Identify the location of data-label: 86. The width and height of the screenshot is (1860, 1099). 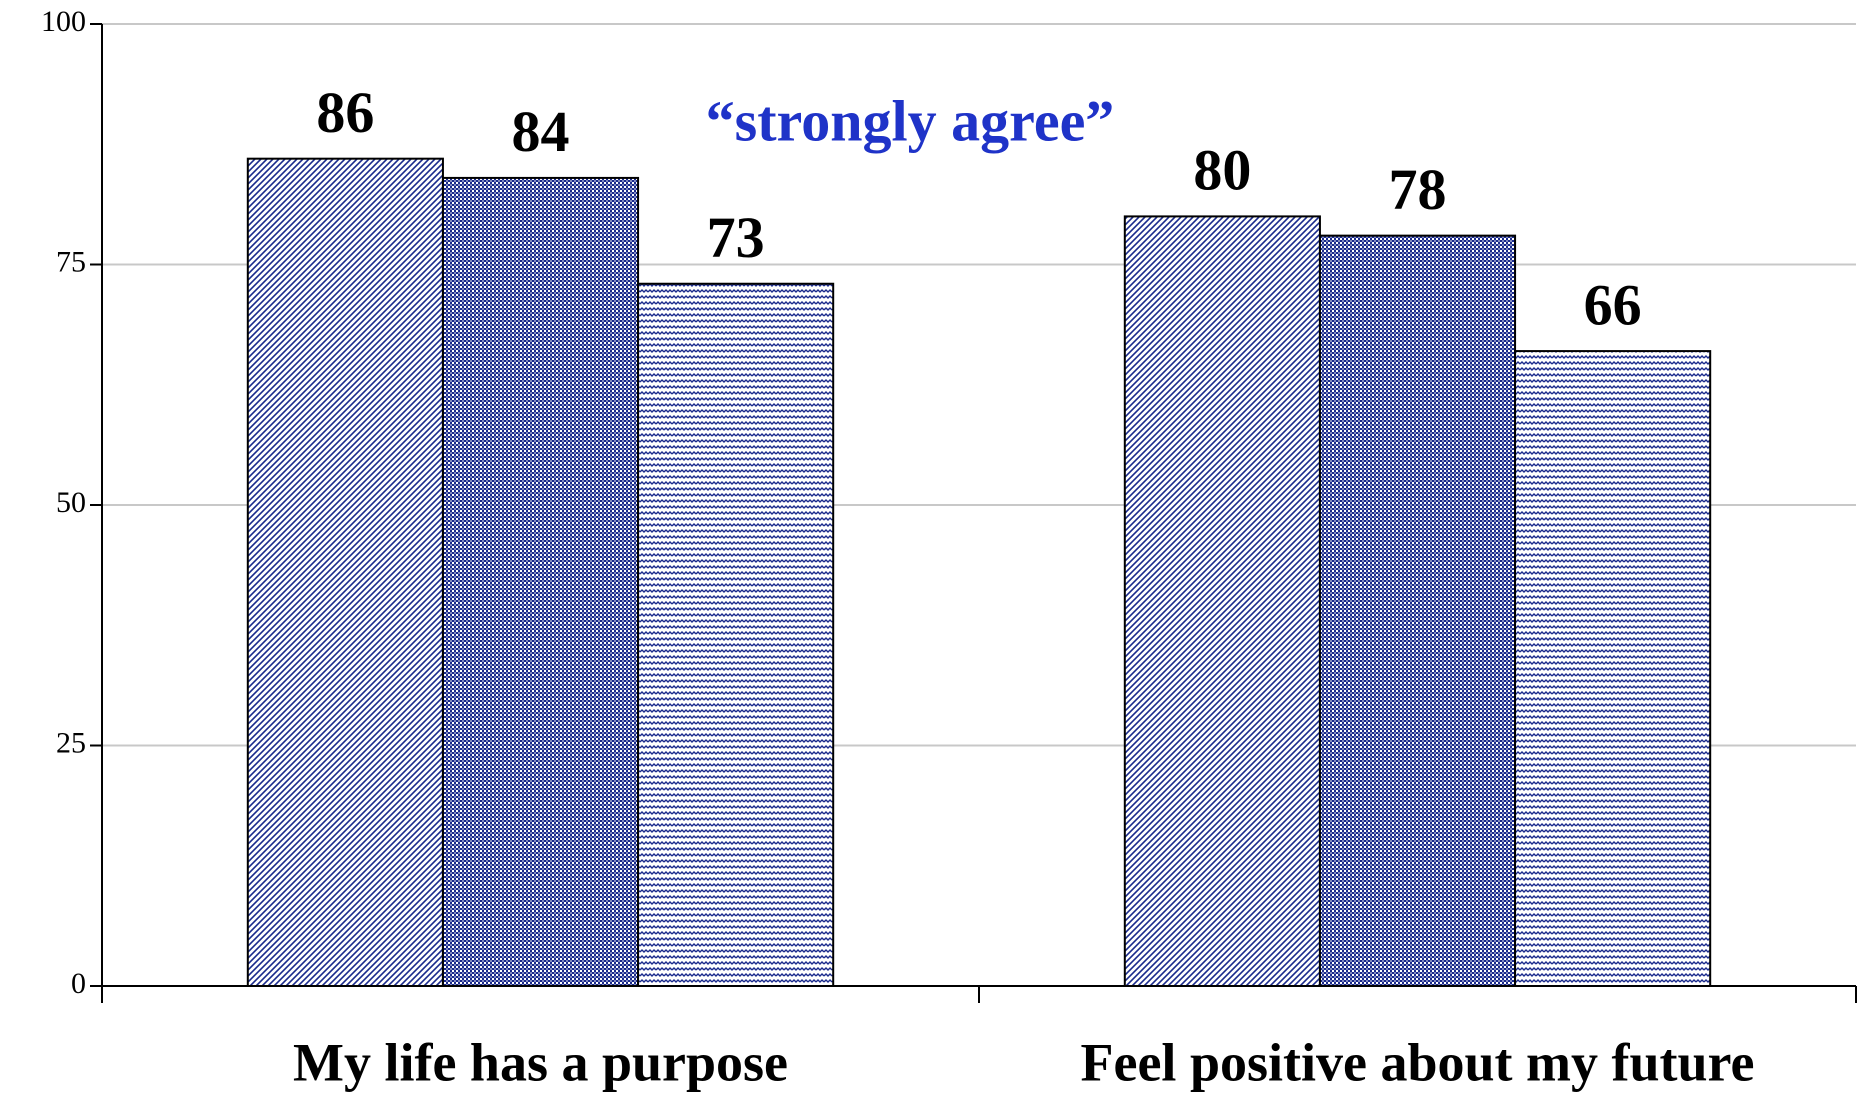
(345, 112).